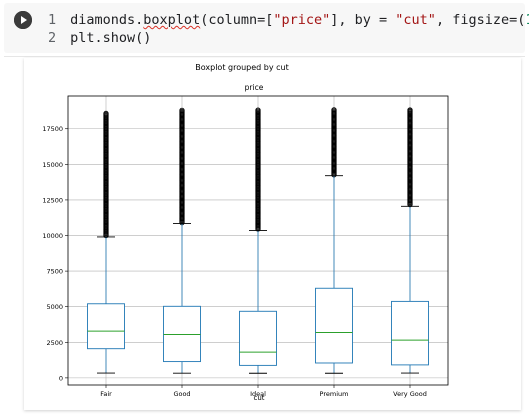 The height and width of the screenshot is (417, 529). I want to click on x-tick-label: Fair, so click(106, 394).